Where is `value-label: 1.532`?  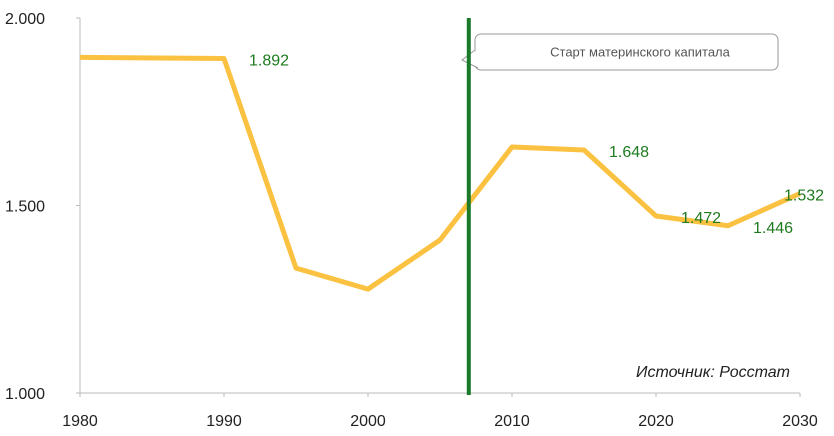
value-label: 1.532 is located at coordinates (804, 196).